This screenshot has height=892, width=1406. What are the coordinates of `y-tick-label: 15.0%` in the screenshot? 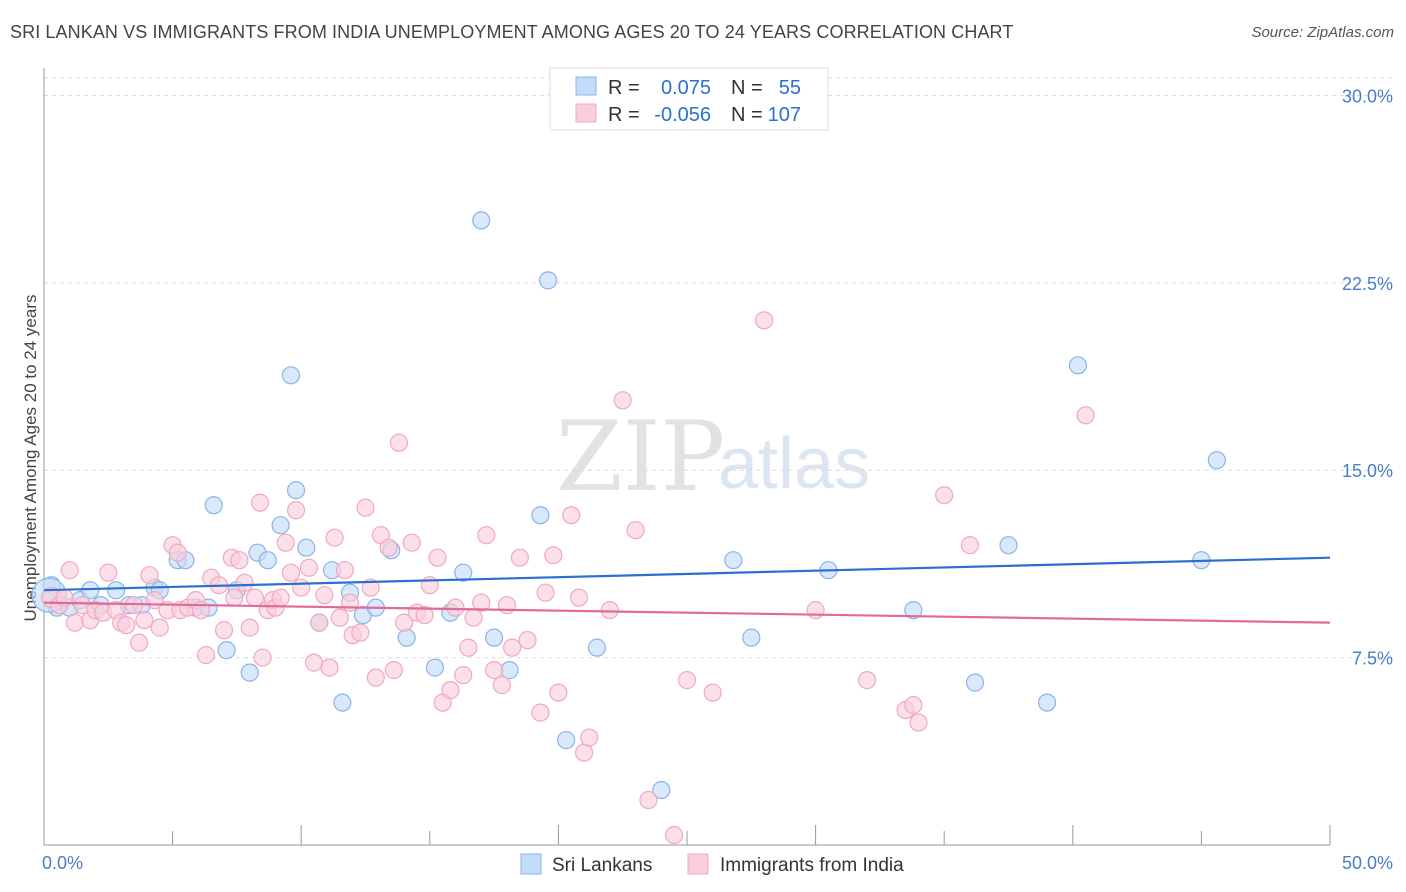 It's located at (1367, 471).